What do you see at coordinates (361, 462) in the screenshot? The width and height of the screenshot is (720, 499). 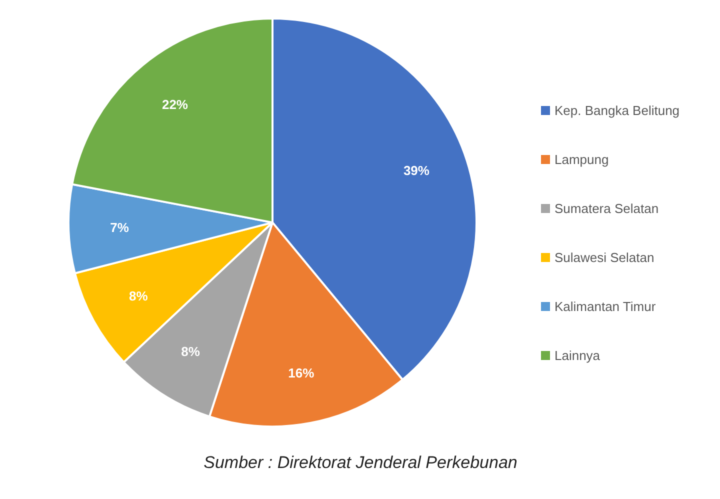 I see `text: Sumber : Direktorat Jenderal Perkebunan` at bounding box center [361, 462].